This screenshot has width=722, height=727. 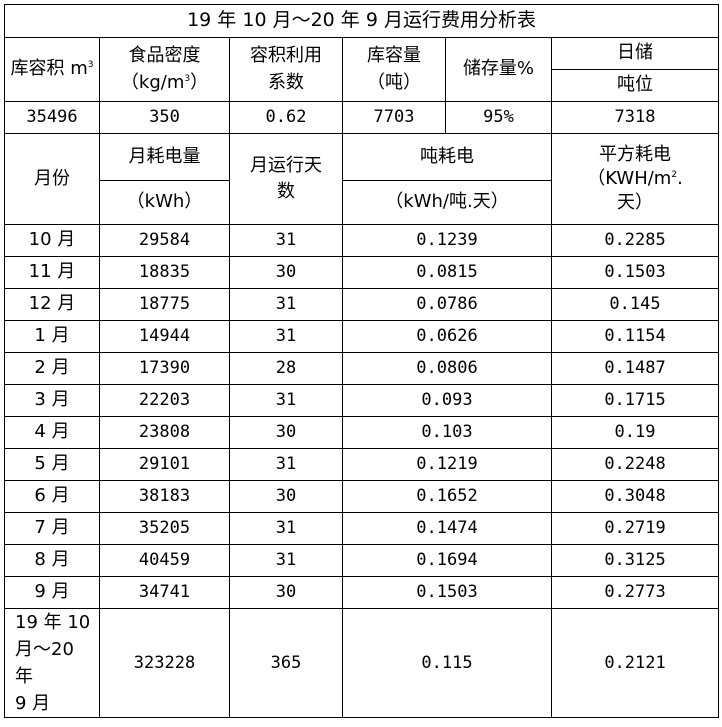 I want to click on table-row: 3 月 22203 31 0.093 0.1715, so click(x=362, y=400).